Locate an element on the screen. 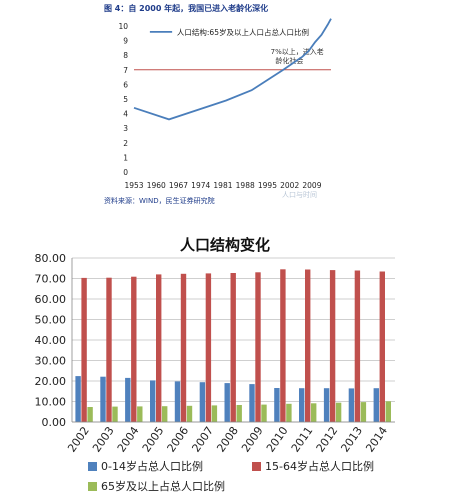  line-x-tick-label: 1981 is located at coordinates (222, 185).